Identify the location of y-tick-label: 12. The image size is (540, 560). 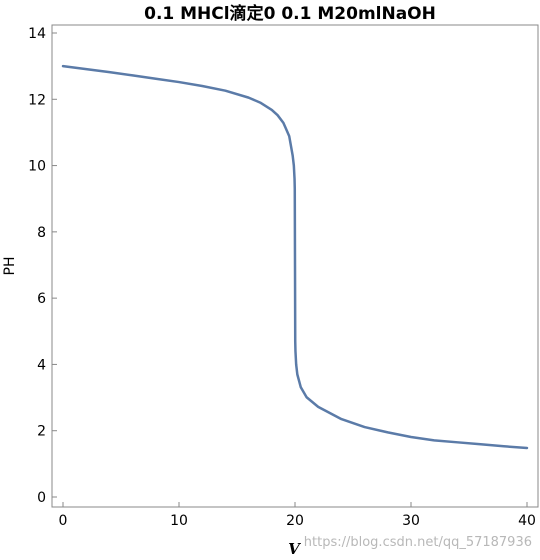
(37, 100).